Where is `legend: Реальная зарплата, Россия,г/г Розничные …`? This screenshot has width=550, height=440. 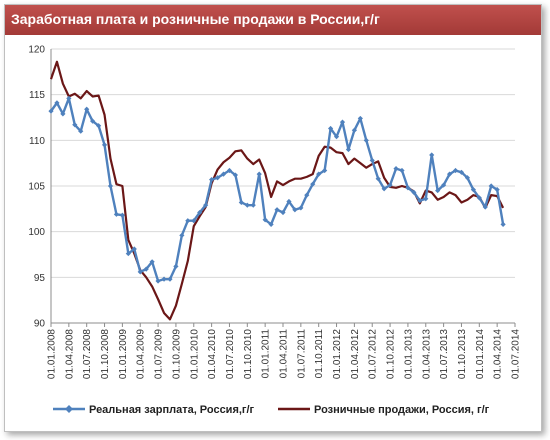 legend: Реальная зарплата, Россия,г/г Розничные … is located at coordinates (271, 410).